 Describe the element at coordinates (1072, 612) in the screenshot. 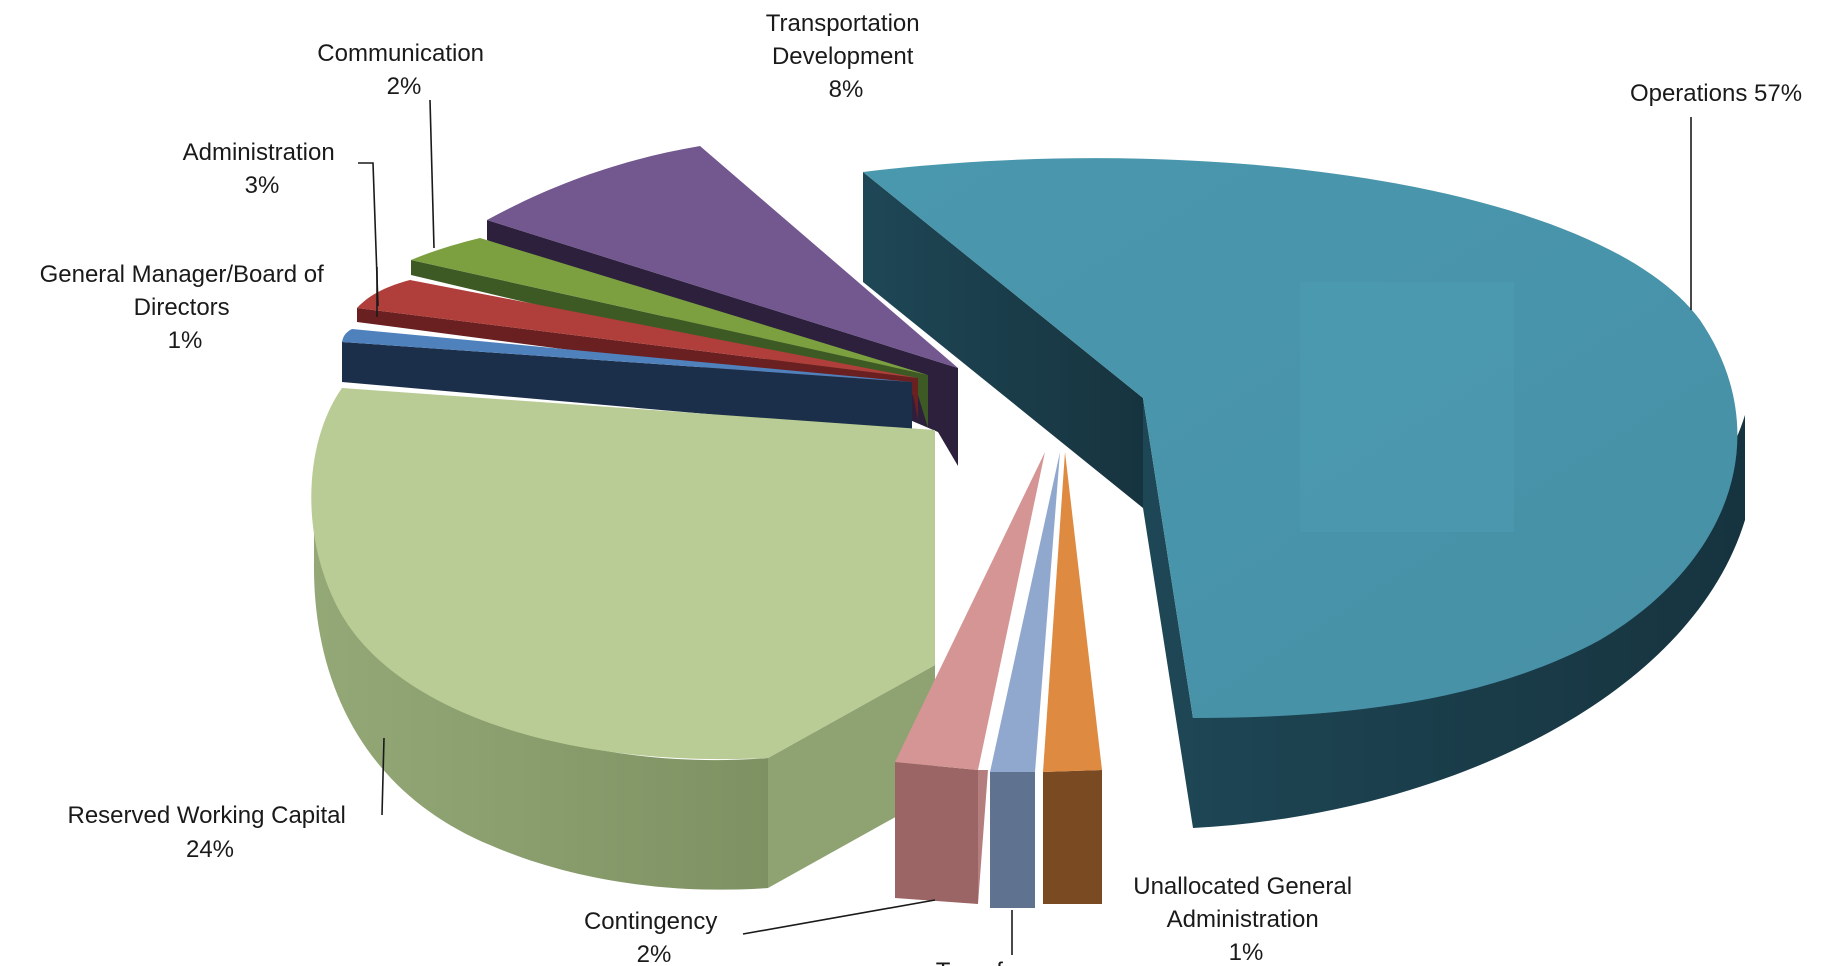

I see `slice-unallocated-top` at that location.